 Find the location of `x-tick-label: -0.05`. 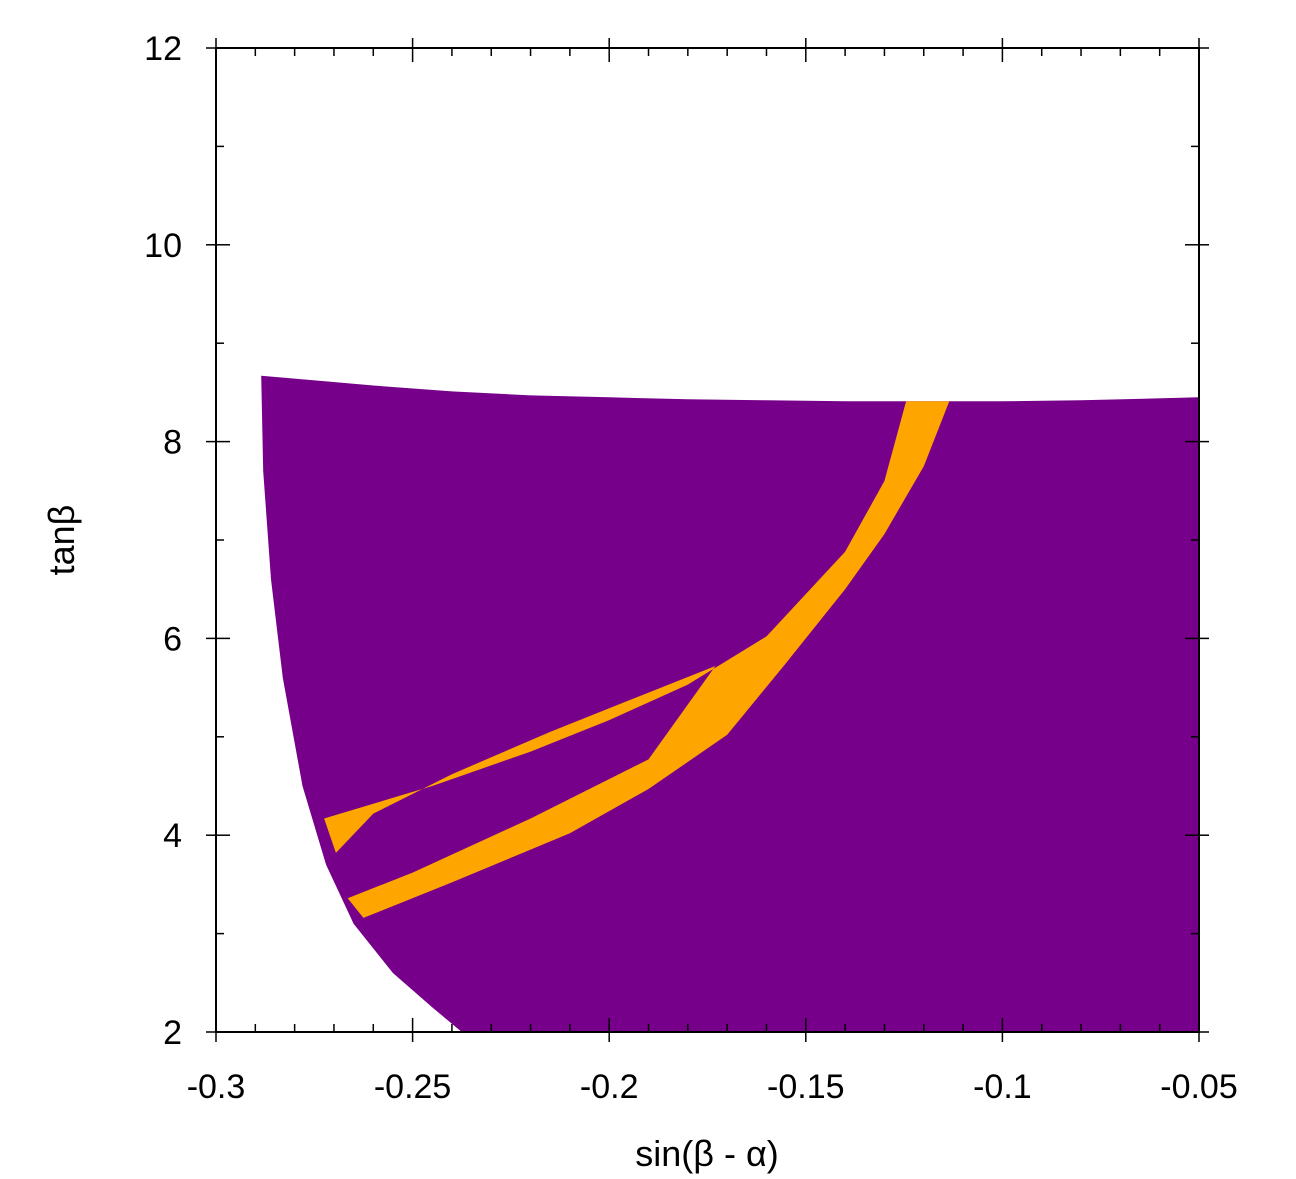

x-tick-label: -0.05 is located at coordinates (1199, 1087).